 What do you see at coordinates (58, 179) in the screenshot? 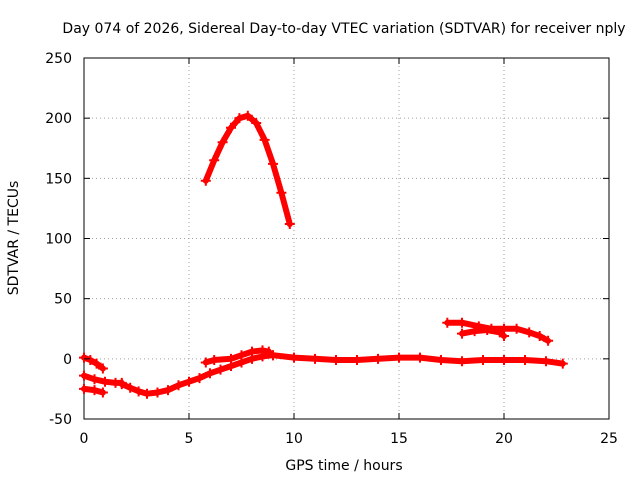
I see `y-tick-label: 150` at bounding box center [58, 179].